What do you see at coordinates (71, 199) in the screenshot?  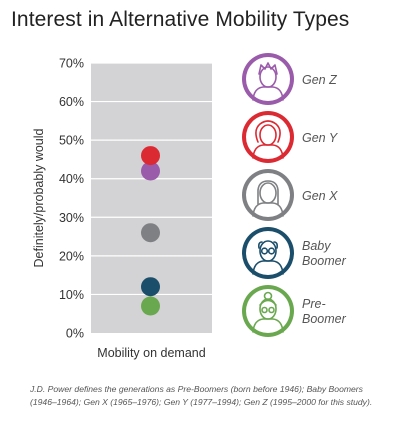 I see `y-tick-labels: 0% 10% 20% 30% 40% 50% 60% 70%` at bounding box center [71, 199].